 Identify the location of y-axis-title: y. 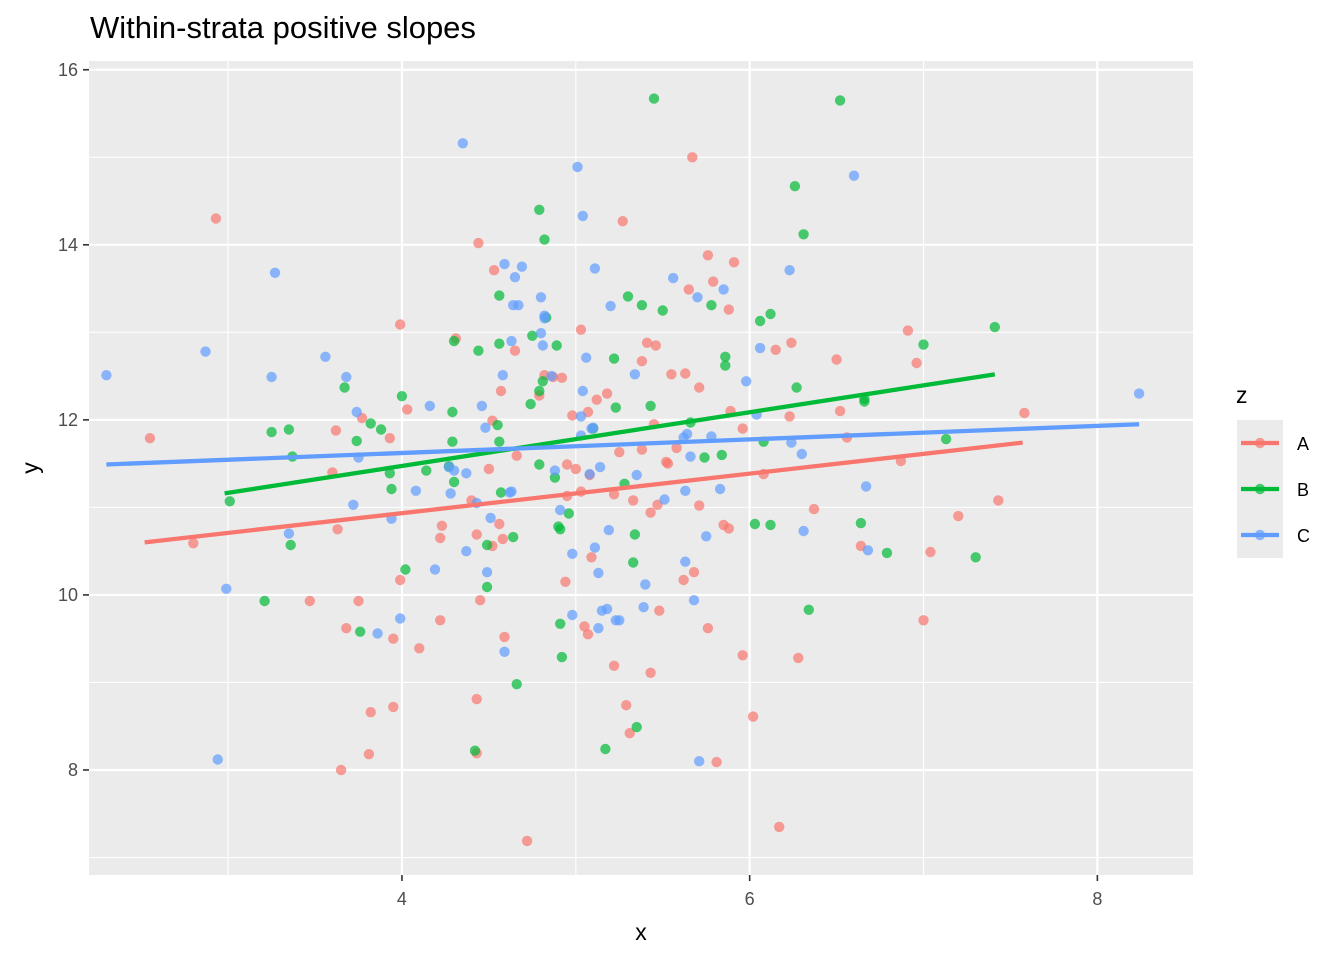
(30, 468).